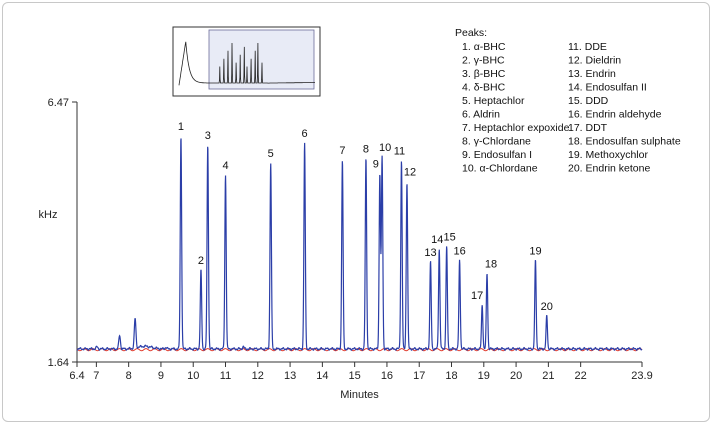  What do you see at coordinates (624, 142) in the screenshot?
I see `legend-entry-18: 18. Endosulfan sulphate` at bounding box center [624, 142].